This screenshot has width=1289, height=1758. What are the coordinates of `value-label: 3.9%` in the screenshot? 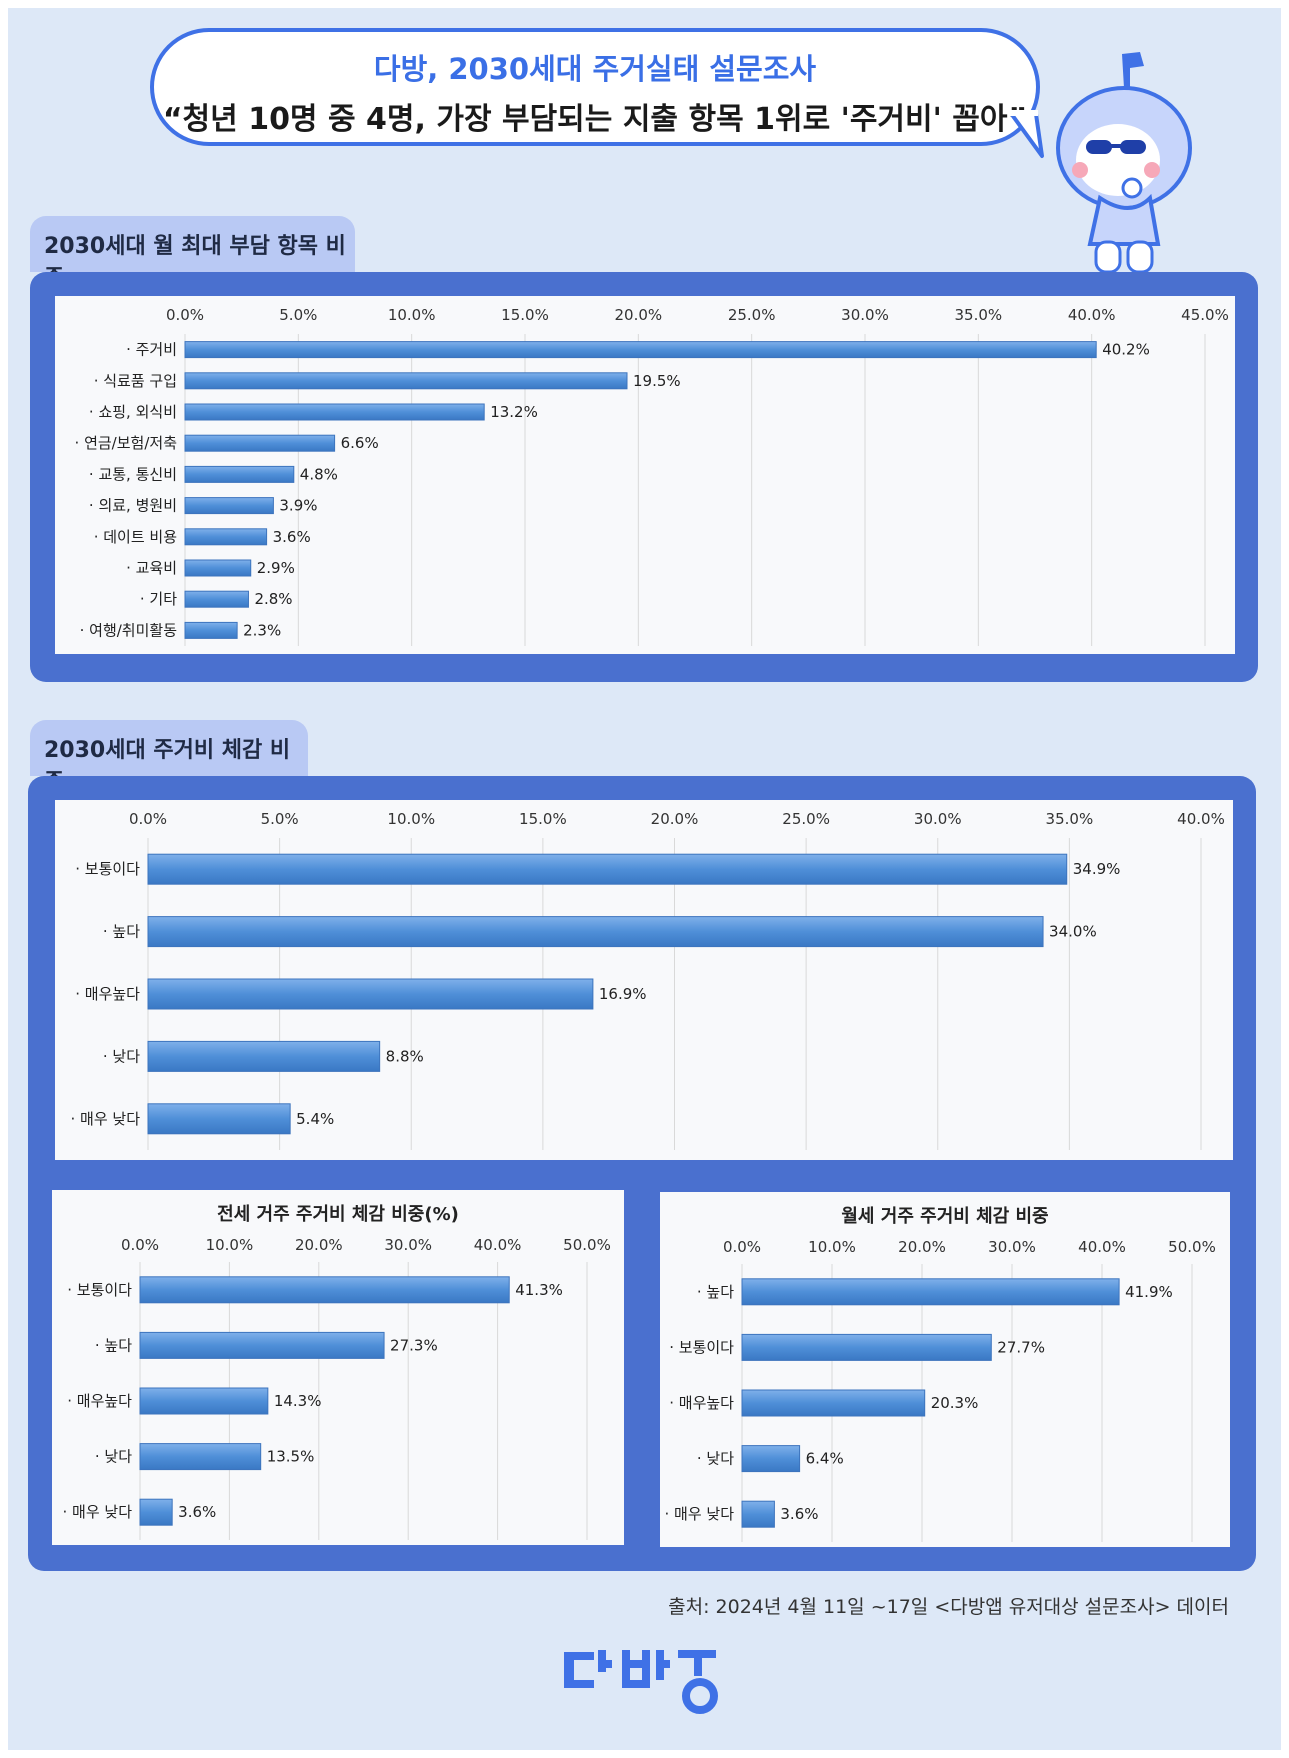 It's located at (298, 506).